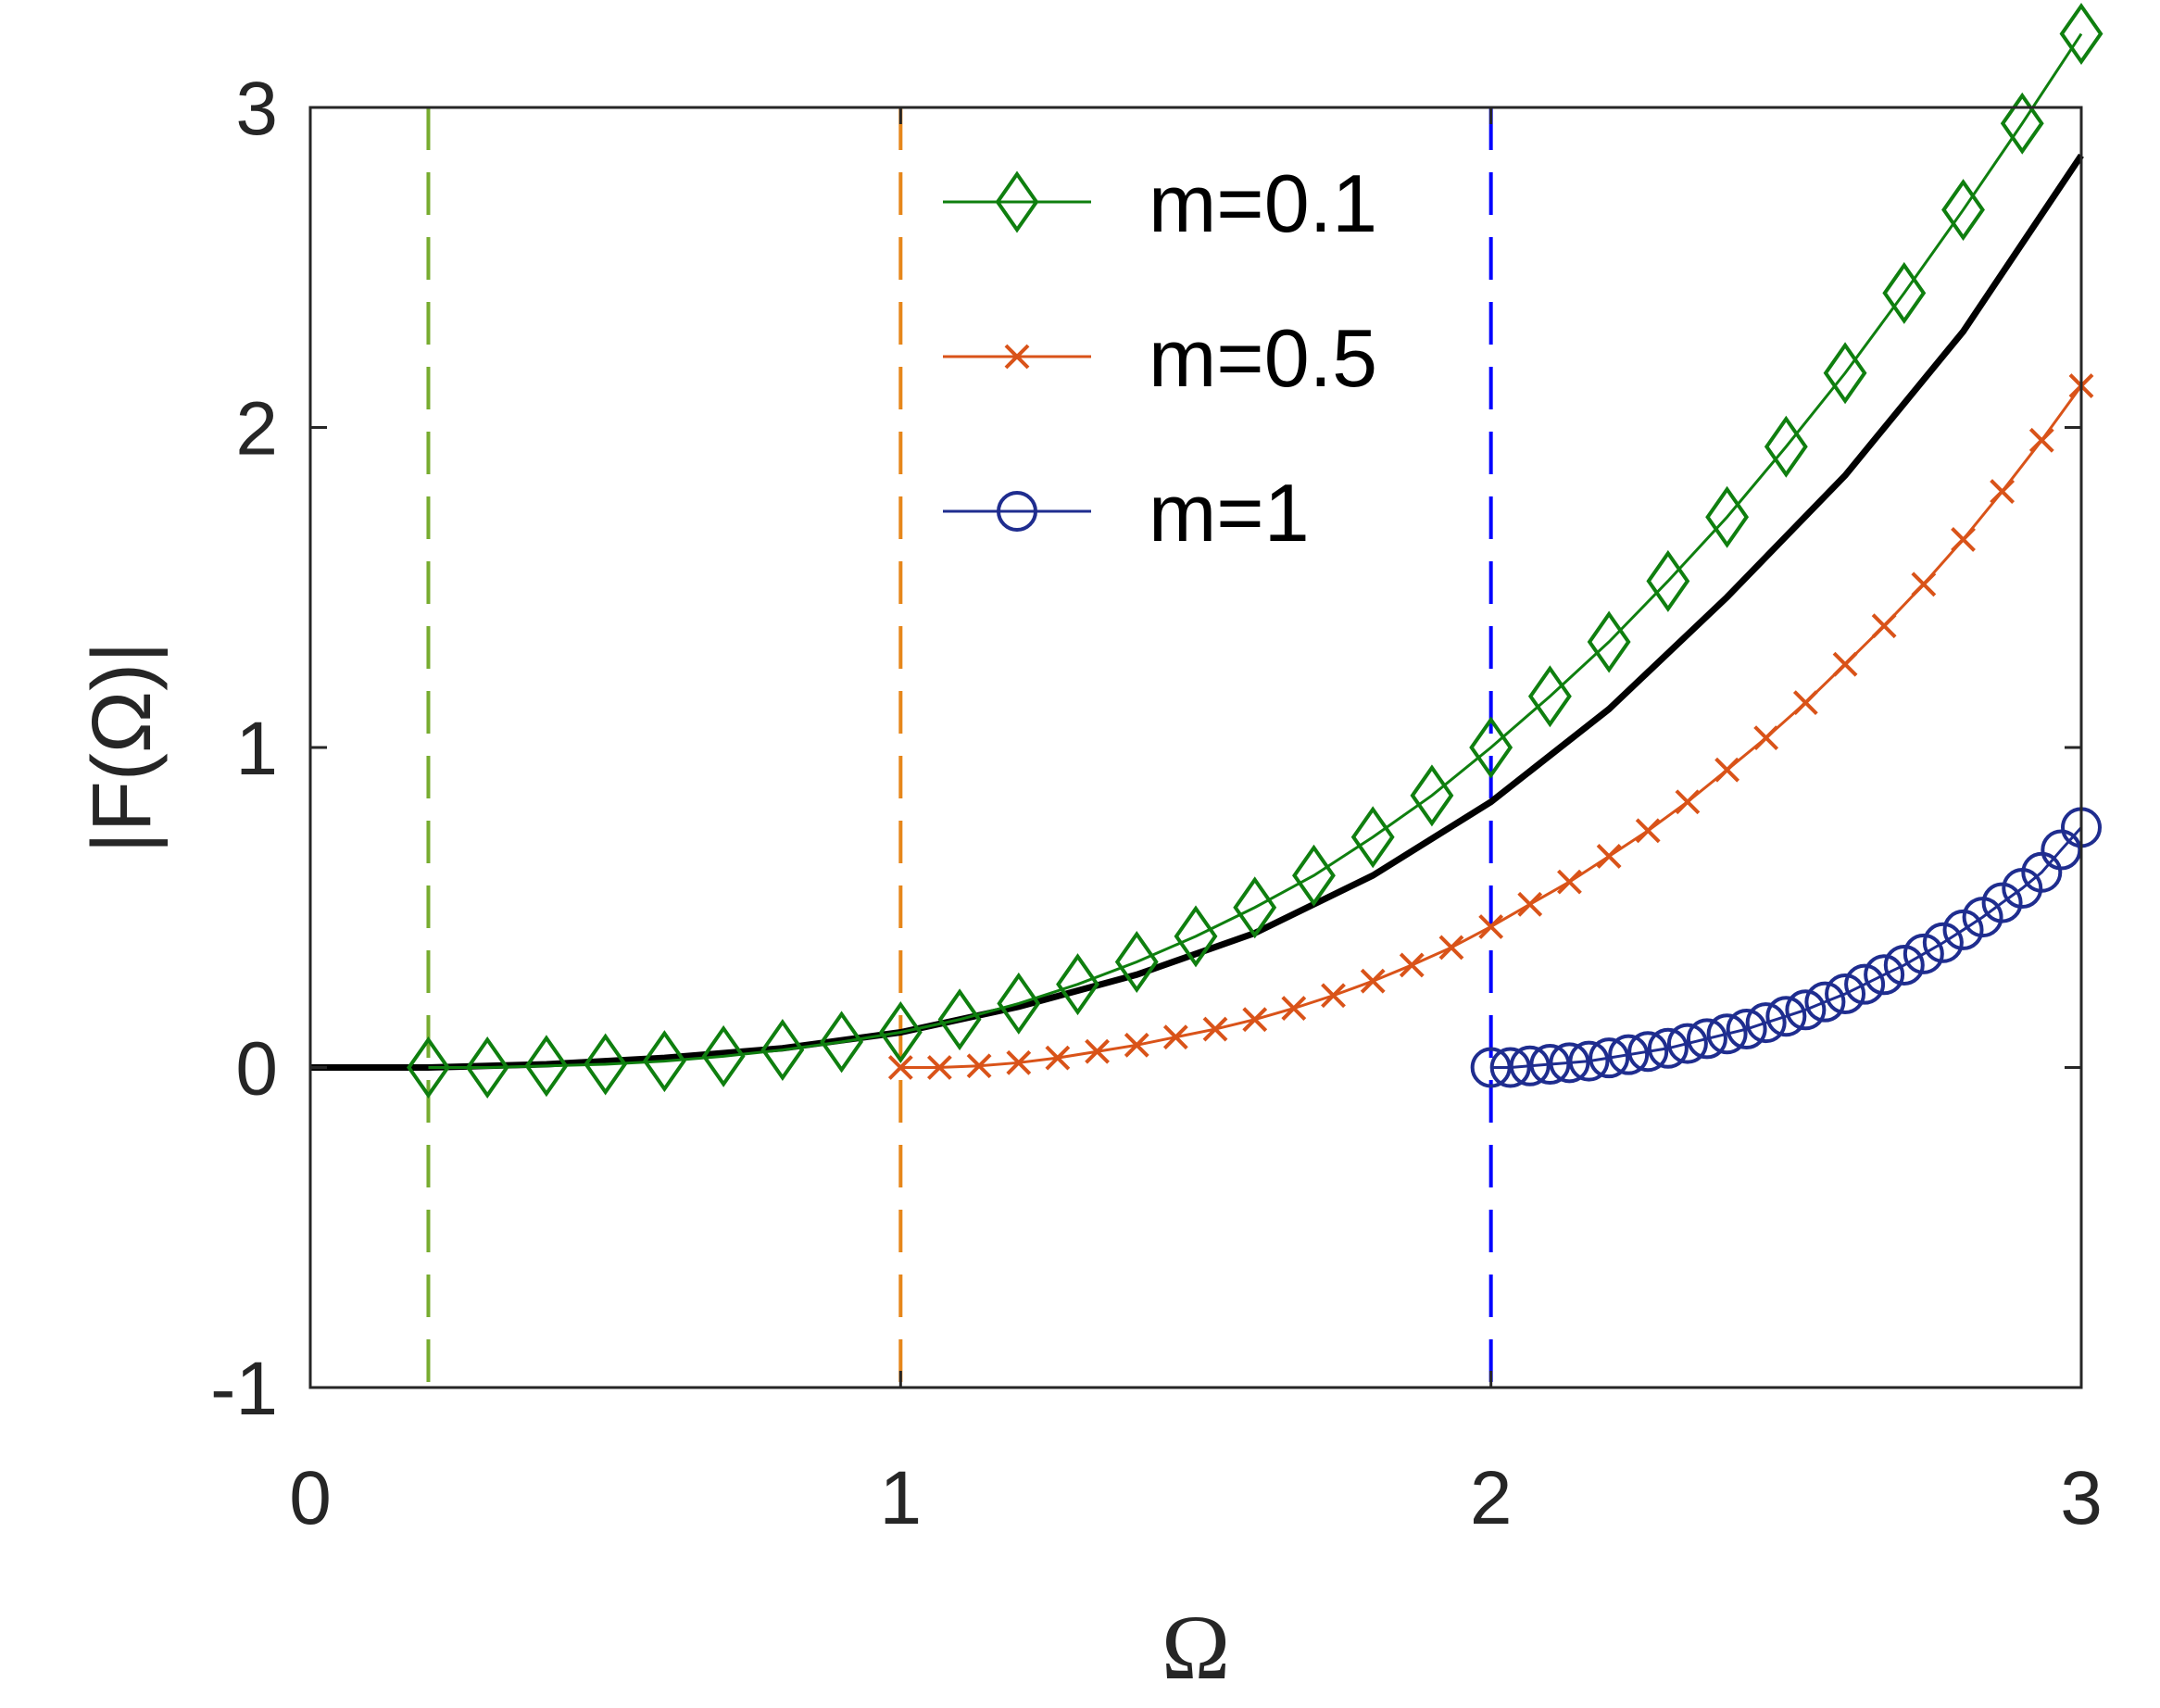  What do you see at coordinates (256, 429) in the screenshot?
I see `y-tick-label: 2` at bounding box center [256, 429].